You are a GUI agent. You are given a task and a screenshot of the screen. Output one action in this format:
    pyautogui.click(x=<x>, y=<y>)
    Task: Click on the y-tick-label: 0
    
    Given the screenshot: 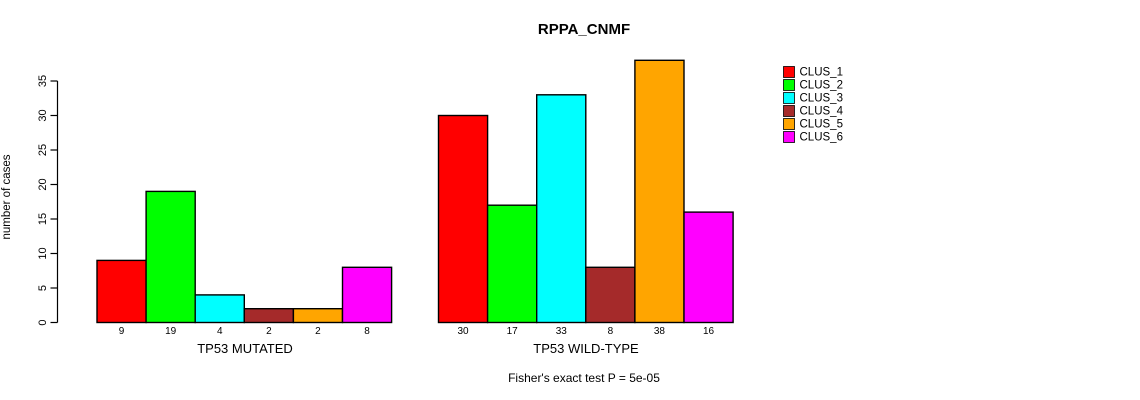 What is the action you would take?
    pyautogui.click(x=43, y=322)
    